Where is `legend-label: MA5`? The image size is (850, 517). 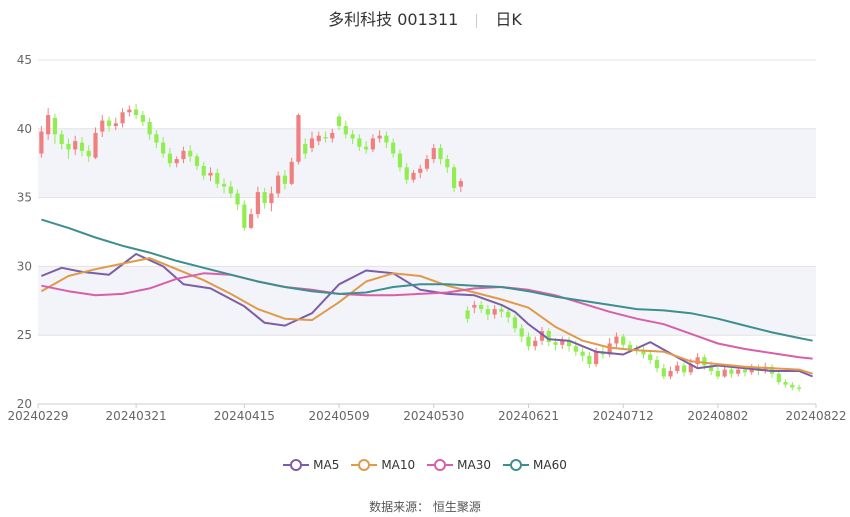 legend-label: MA5 is located at coordinates (326, 465).